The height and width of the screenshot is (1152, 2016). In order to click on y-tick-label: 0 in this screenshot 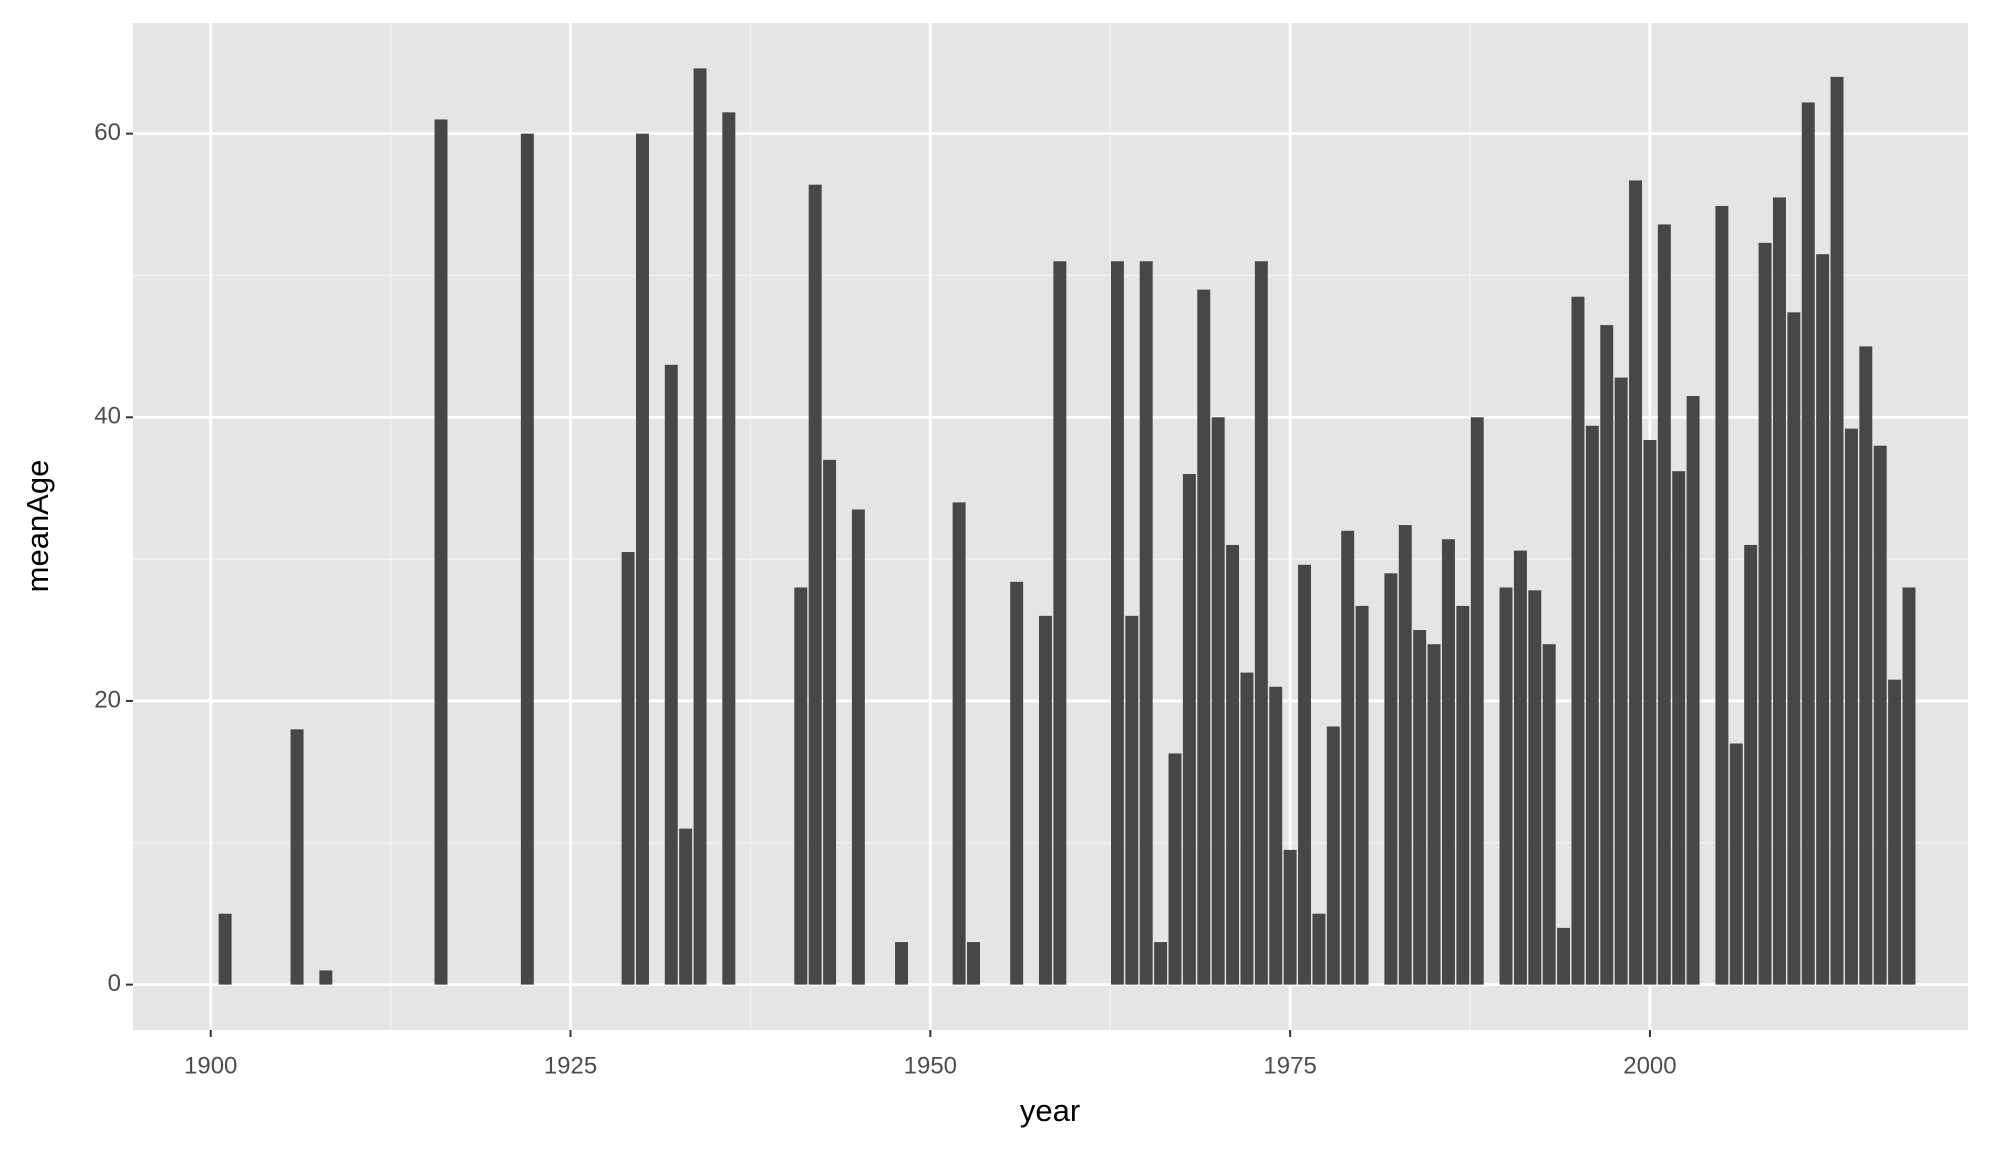, I will do `click(114, 983)`.